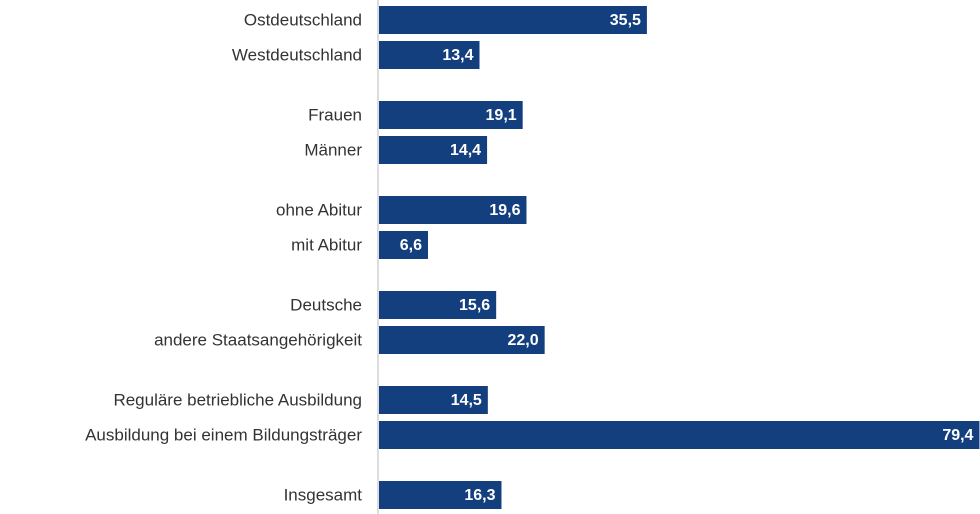  I want to click on category-label: Insgesamt, so click(323, 494).